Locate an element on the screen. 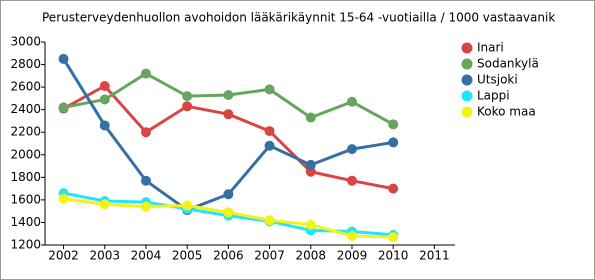 The image size is (595, 280). x-tick-label: 2006 is located at coordinates (228, 256).